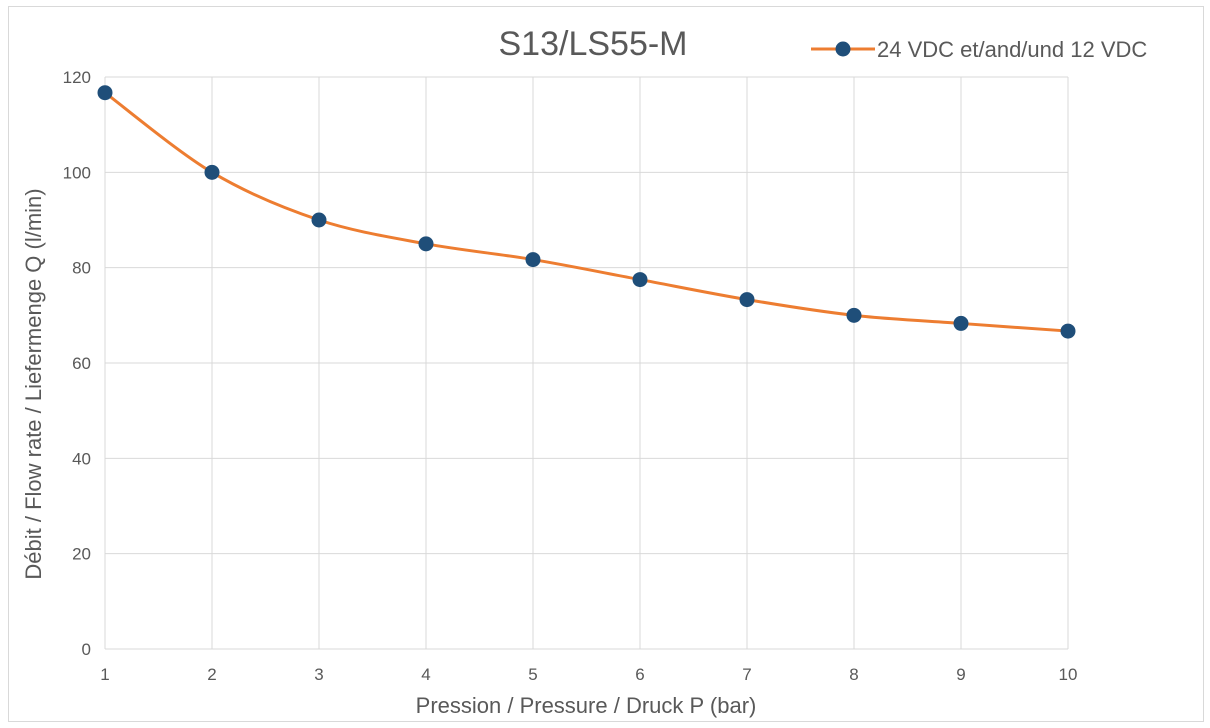 Image resolution: width=1210 pixels, height=728 pixels. Describe the element at coordinates (639, 674) in the screenshot. I see `x-tick-label: 6` at that location.